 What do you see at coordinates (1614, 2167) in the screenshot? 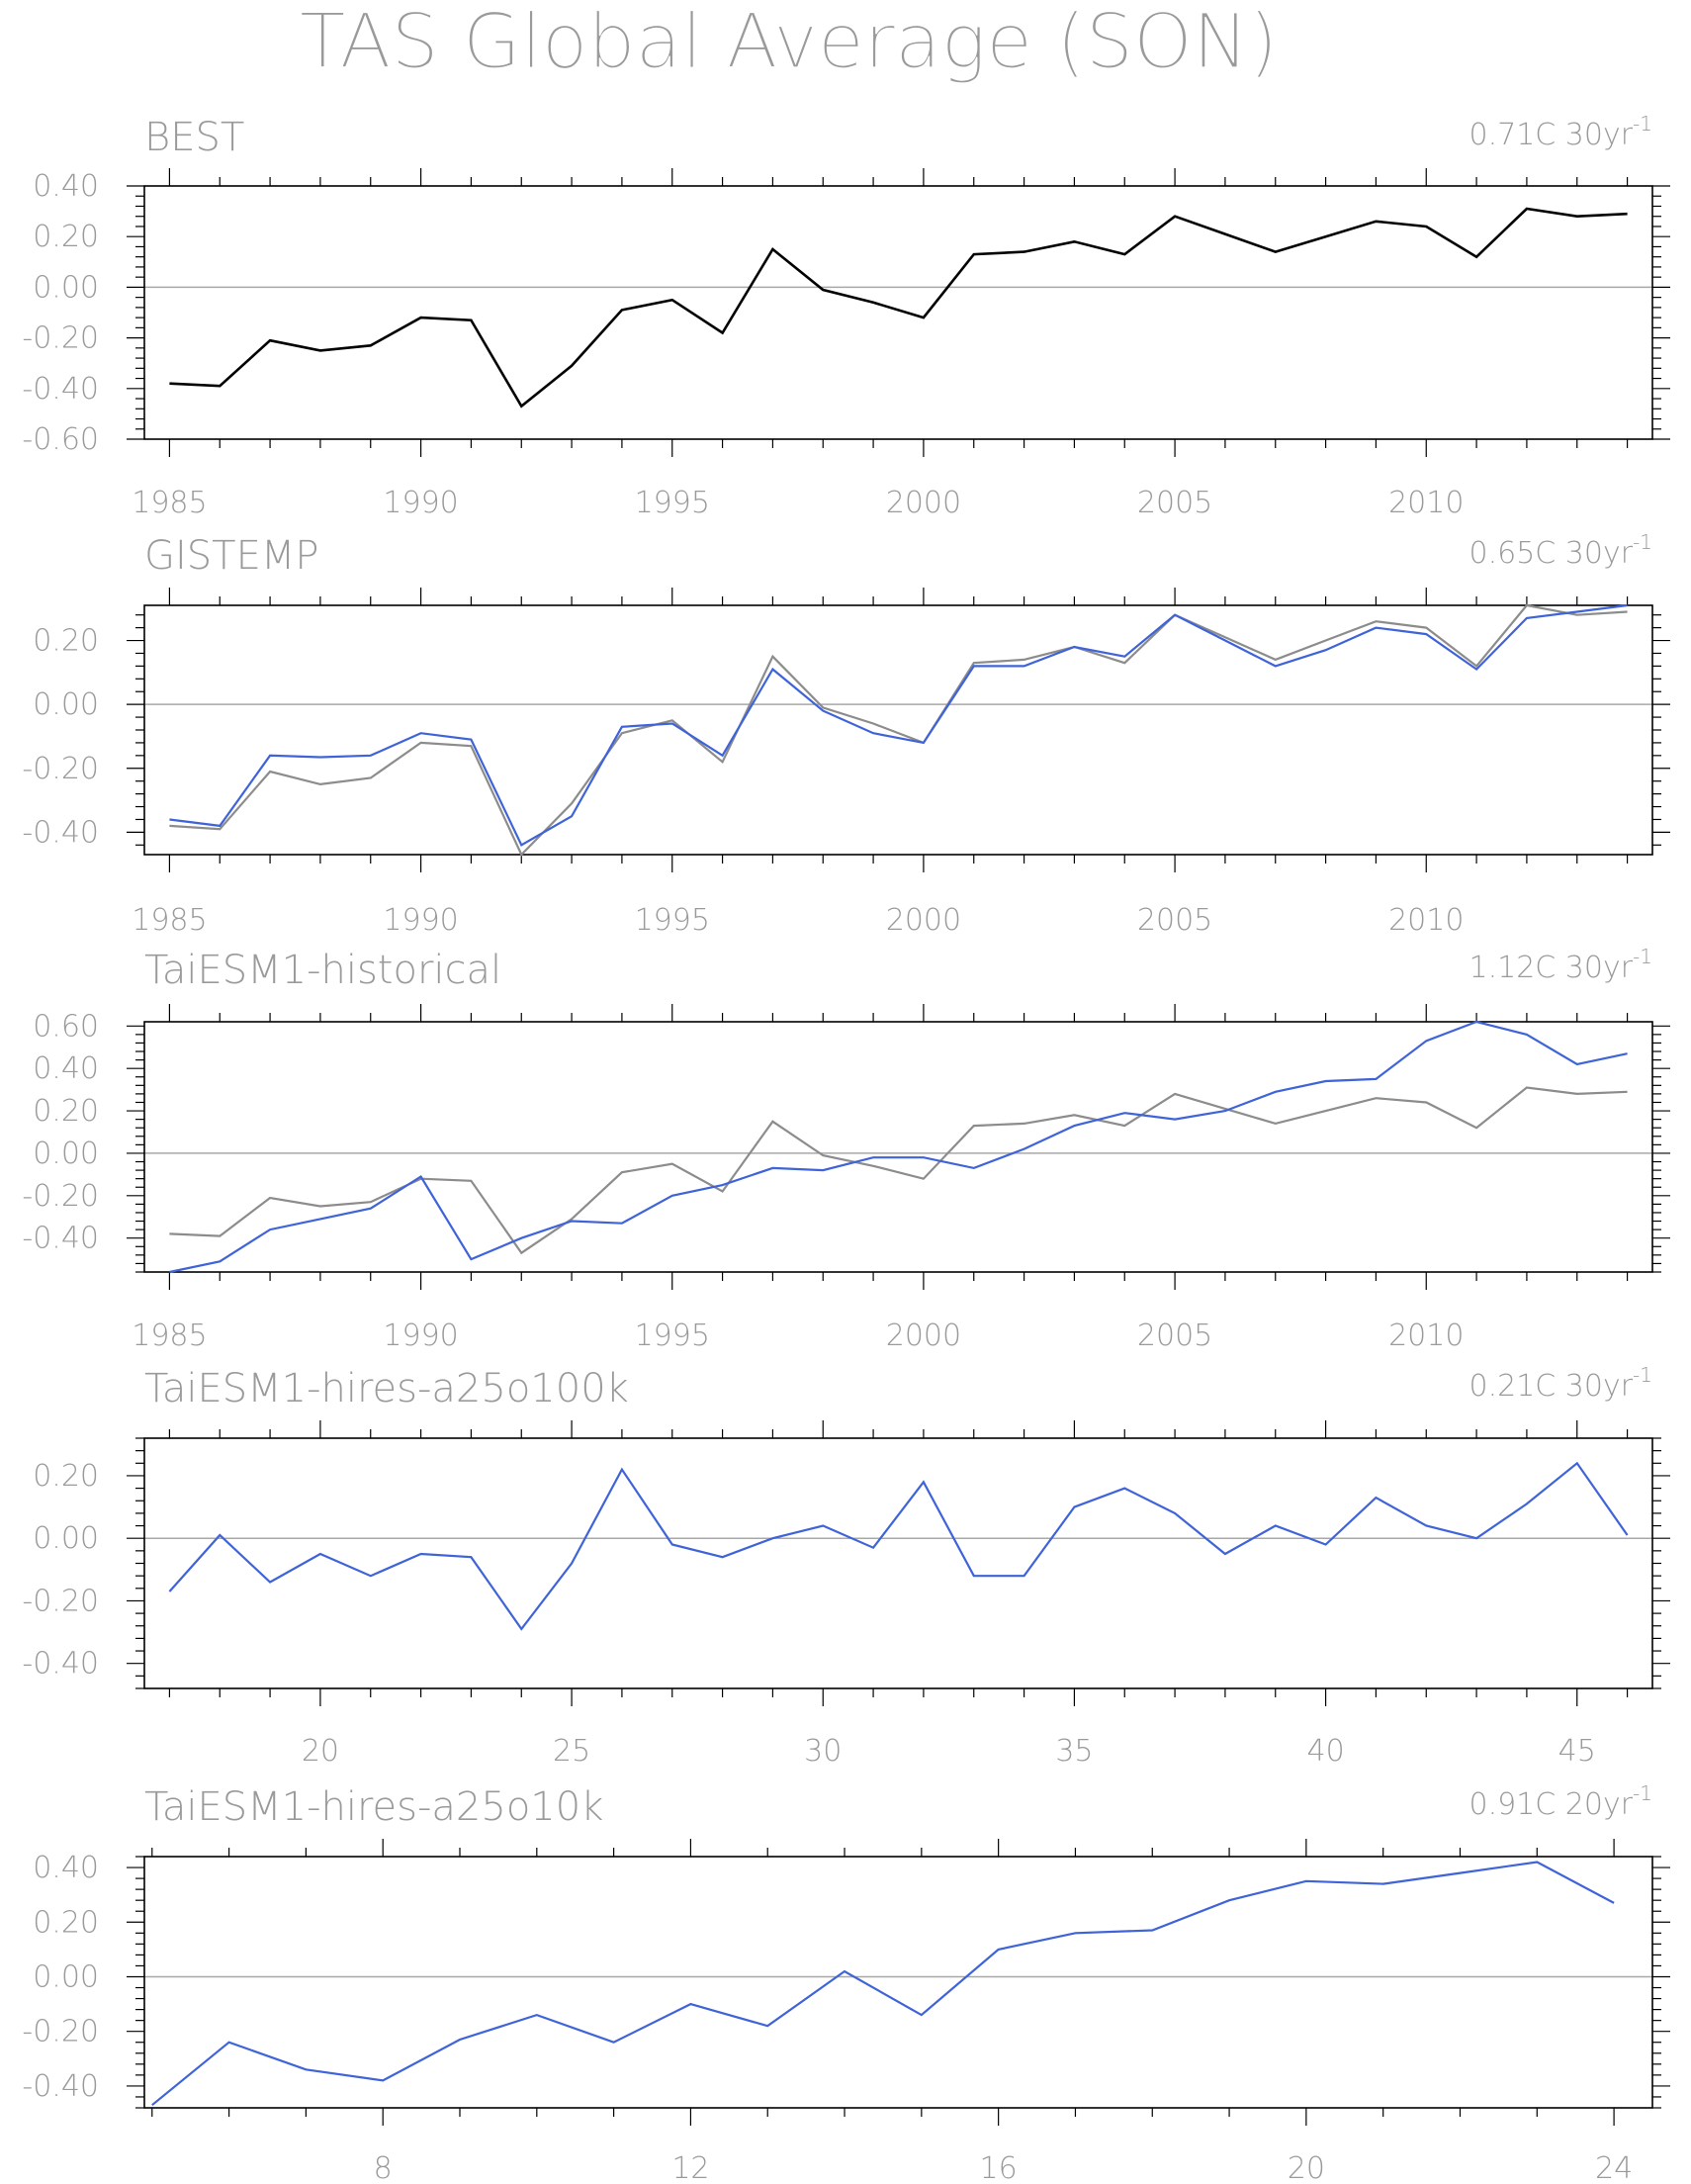
I see `x-tick-label: 24` at bounding box center [1614, 2167].